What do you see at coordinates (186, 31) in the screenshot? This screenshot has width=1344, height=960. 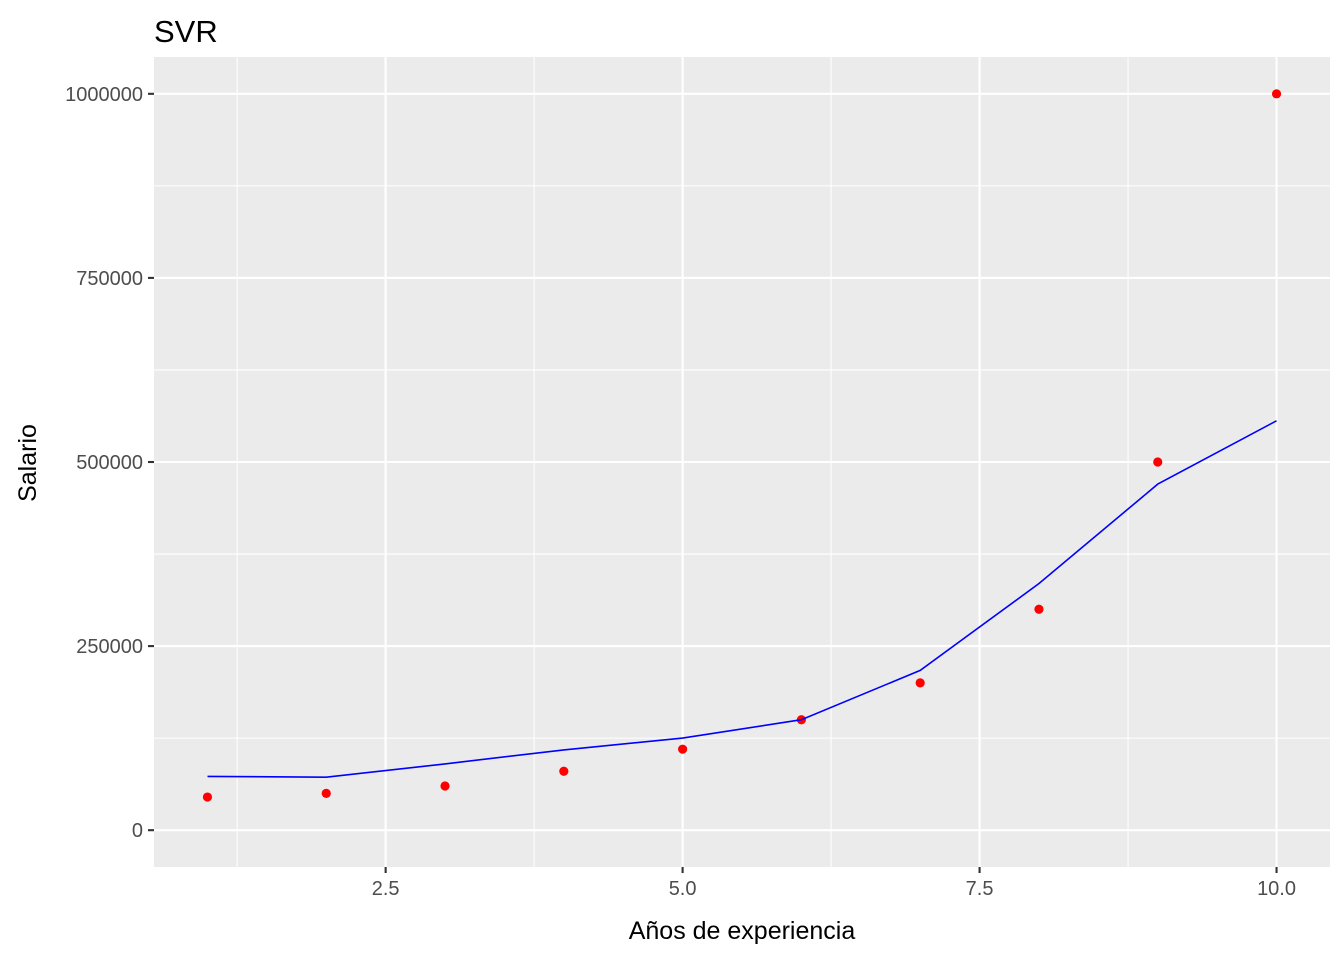 I see `chart-title: SVR` at bounding box center [186, 31].